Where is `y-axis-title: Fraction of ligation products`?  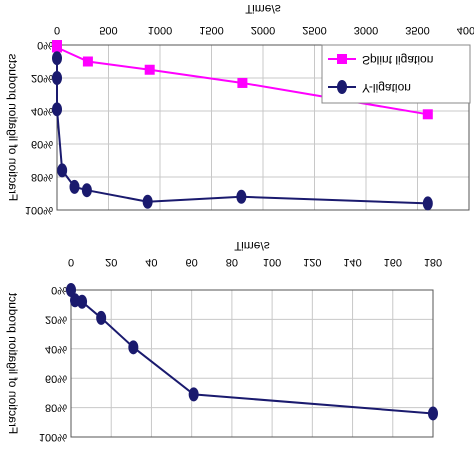
y-axis-title: Fraction of ligation products is located at coordinates (13, 127).